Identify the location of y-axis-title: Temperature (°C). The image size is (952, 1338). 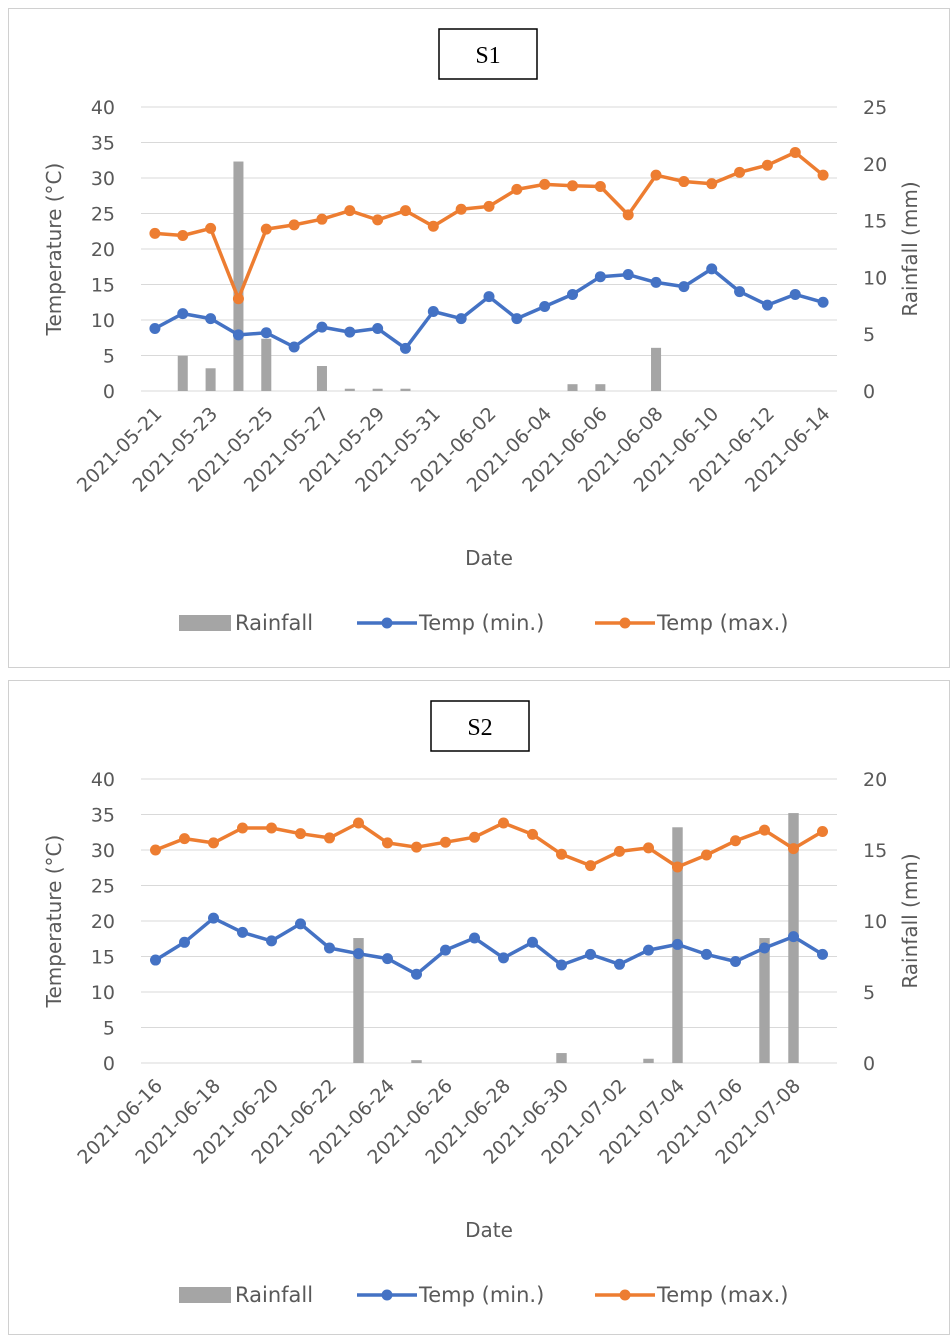
(54, 250).